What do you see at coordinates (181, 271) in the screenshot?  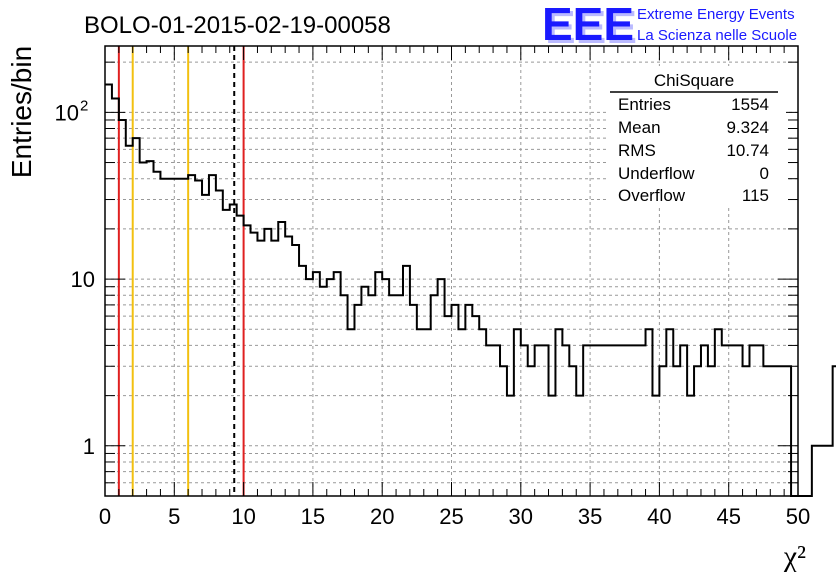 I see `reference-lines` at bounding box center [181, 271].